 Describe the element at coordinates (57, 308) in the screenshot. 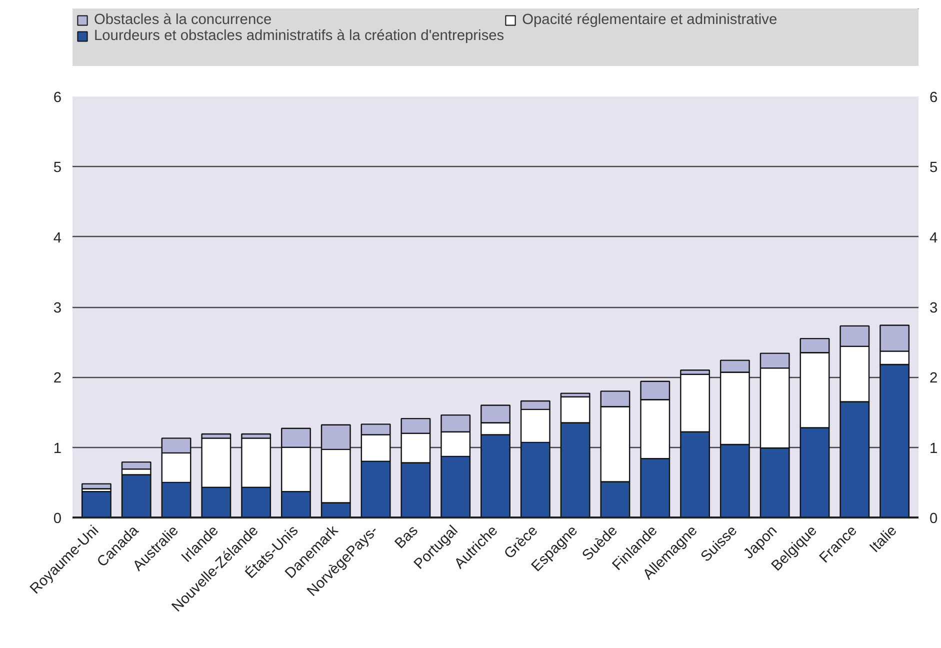

I see `y-tick-label: 3` at that location.